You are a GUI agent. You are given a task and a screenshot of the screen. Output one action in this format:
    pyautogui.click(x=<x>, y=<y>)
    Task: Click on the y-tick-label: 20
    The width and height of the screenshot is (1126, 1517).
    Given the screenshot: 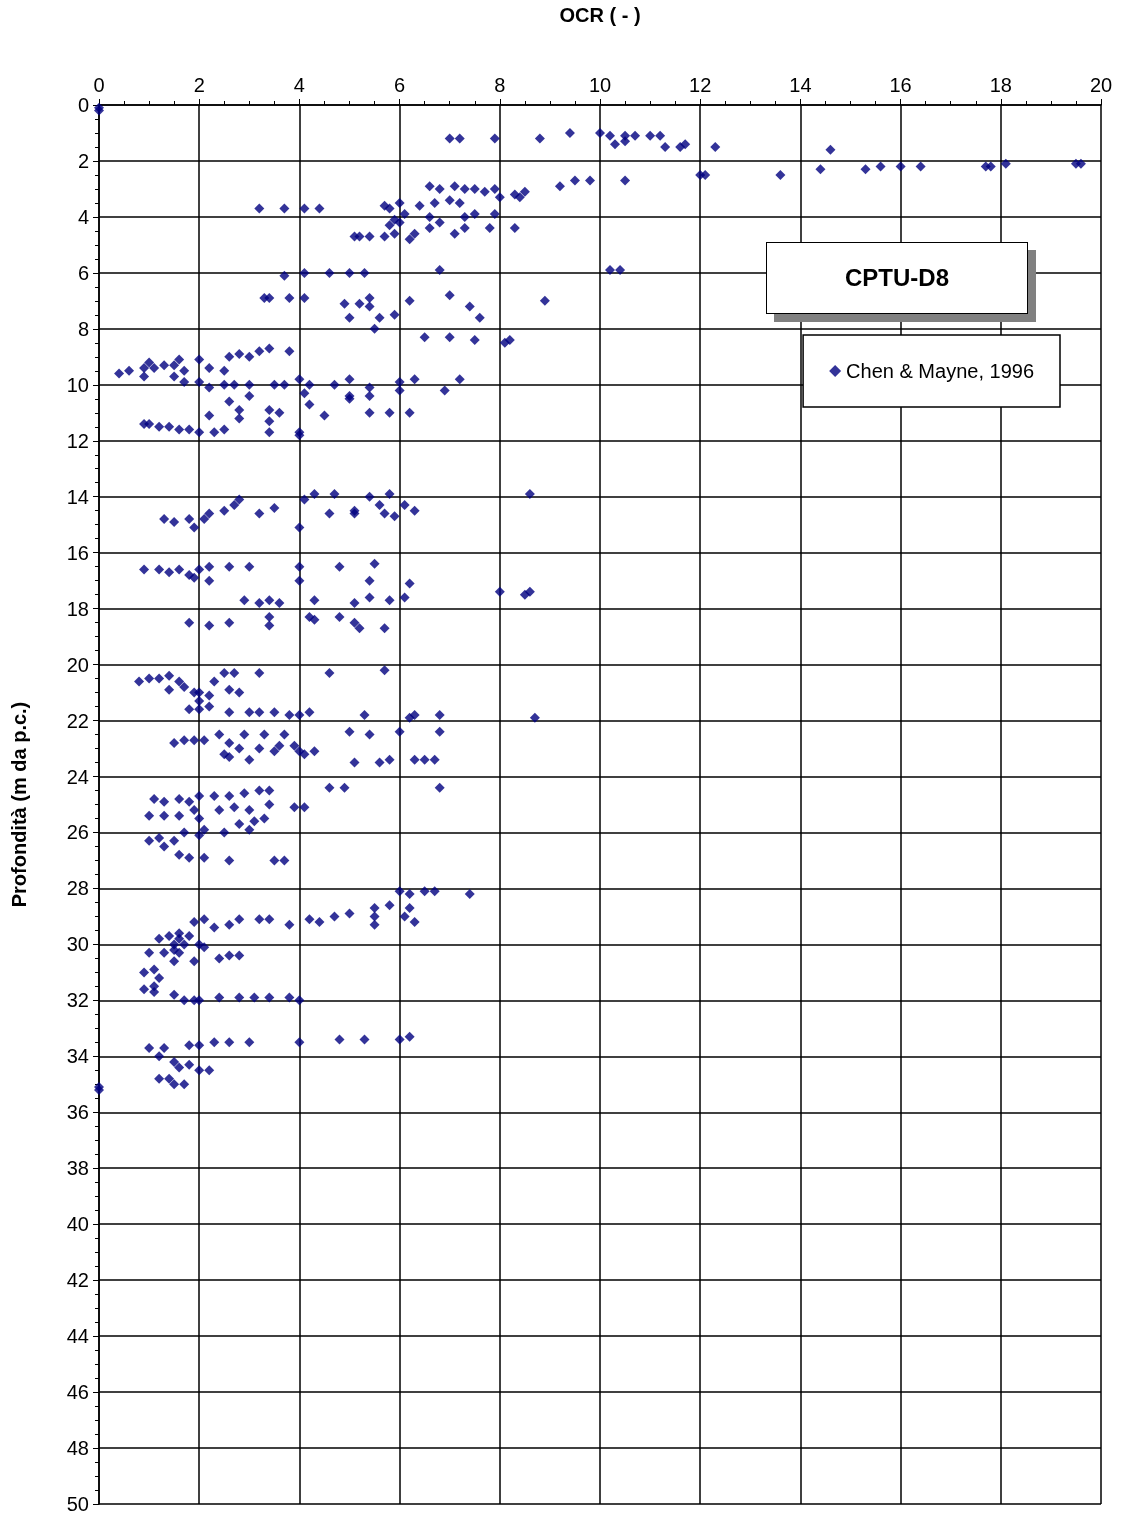 What is the action you would take?
    pyautogui.click(x=77, y=664)
    